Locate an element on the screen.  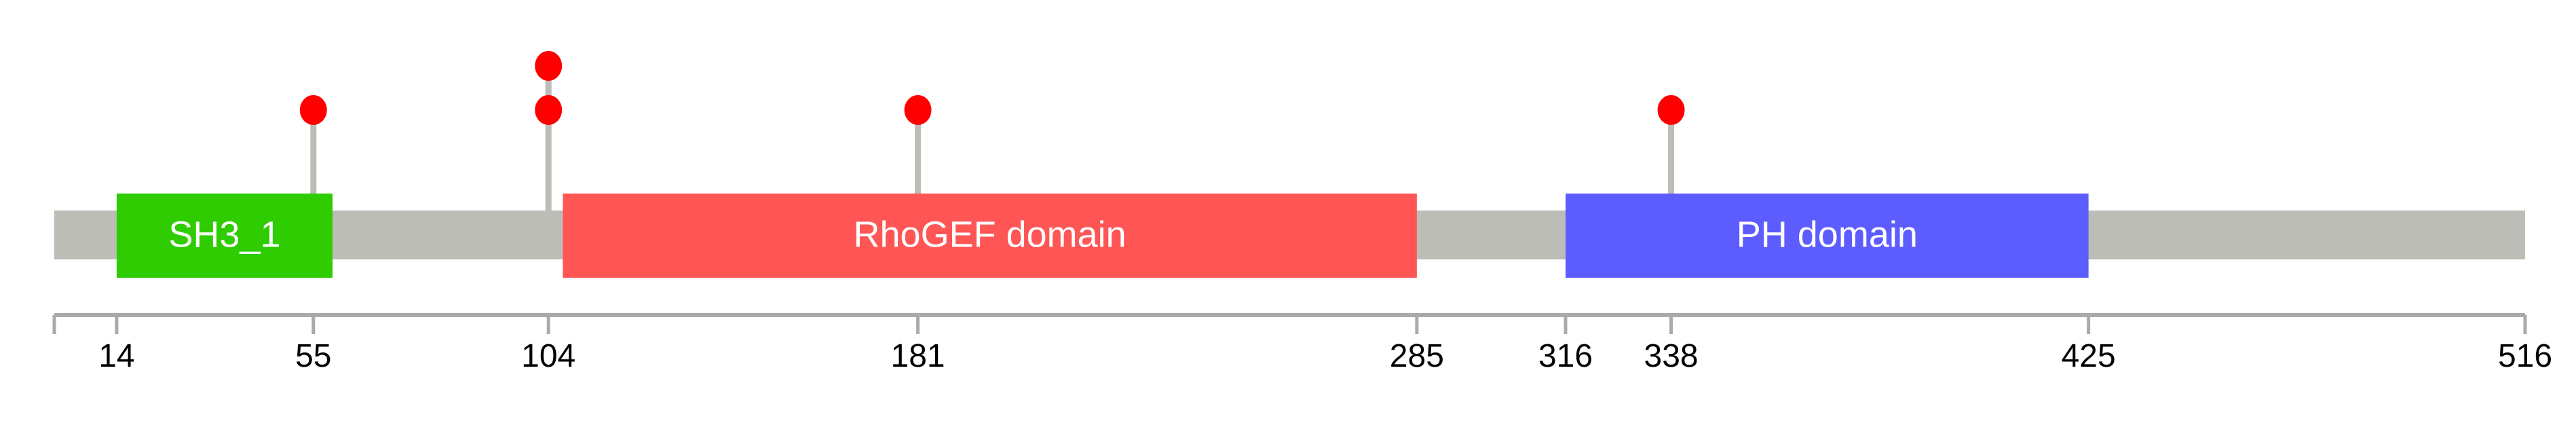
domain-label: SH3_1 is located at coordinates (224, 234).